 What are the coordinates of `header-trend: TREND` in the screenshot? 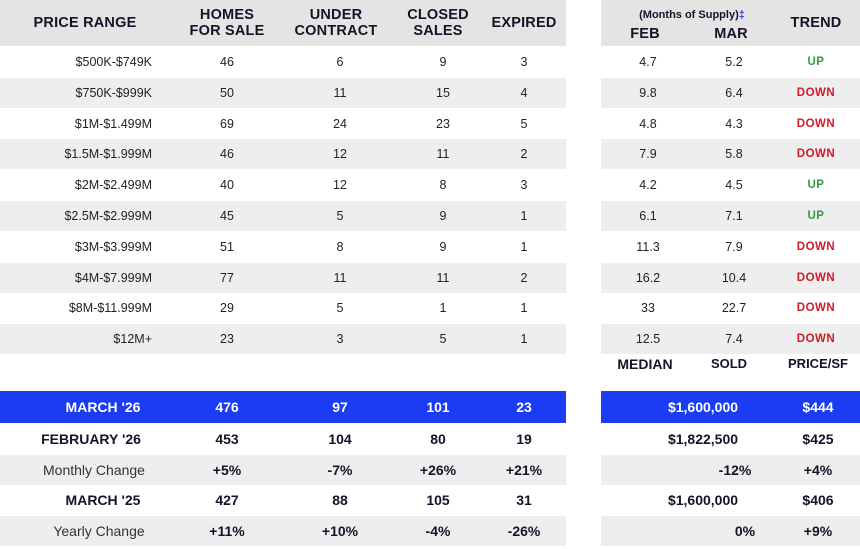 It's located at (816, 23).